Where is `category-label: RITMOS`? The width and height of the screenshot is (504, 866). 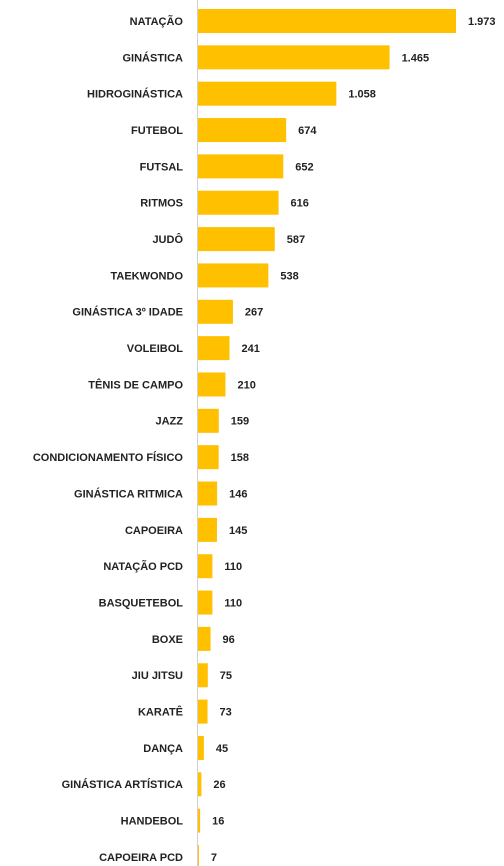
category-label: RITMOS is located at coordinates (161, 204).